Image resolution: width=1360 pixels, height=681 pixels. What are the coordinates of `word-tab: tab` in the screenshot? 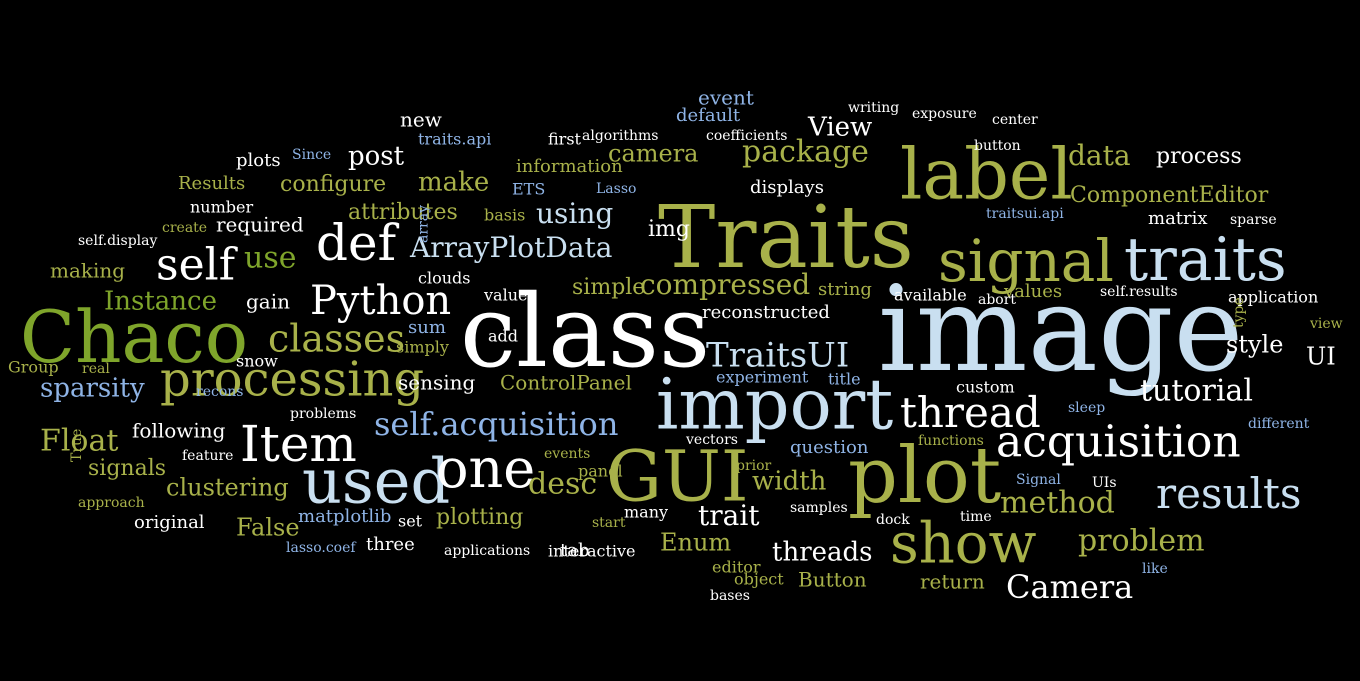 It's located at (575, 550).